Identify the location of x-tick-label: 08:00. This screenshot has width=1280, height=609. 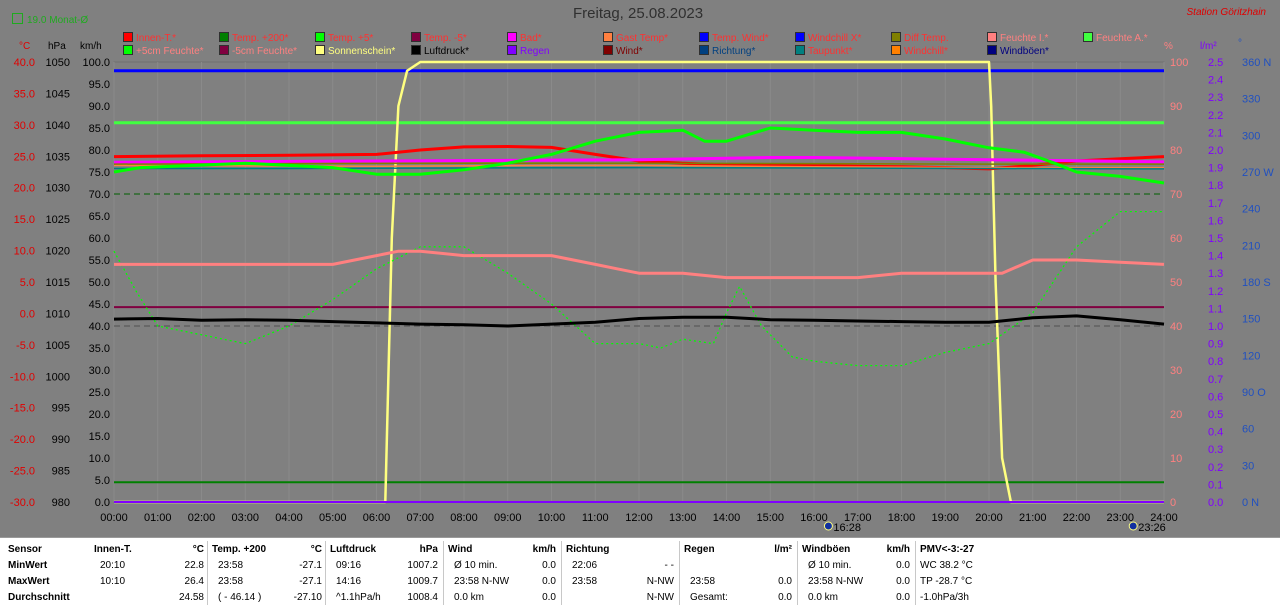
(464, 518).